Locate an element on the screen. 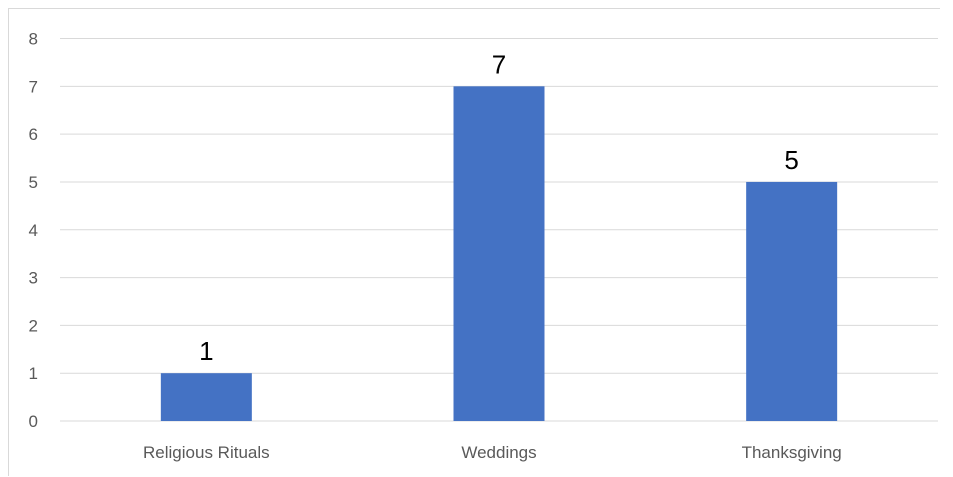 The height and width of the screenshot is (477, 953). bar-weddings is located at coordinates (499, 253).